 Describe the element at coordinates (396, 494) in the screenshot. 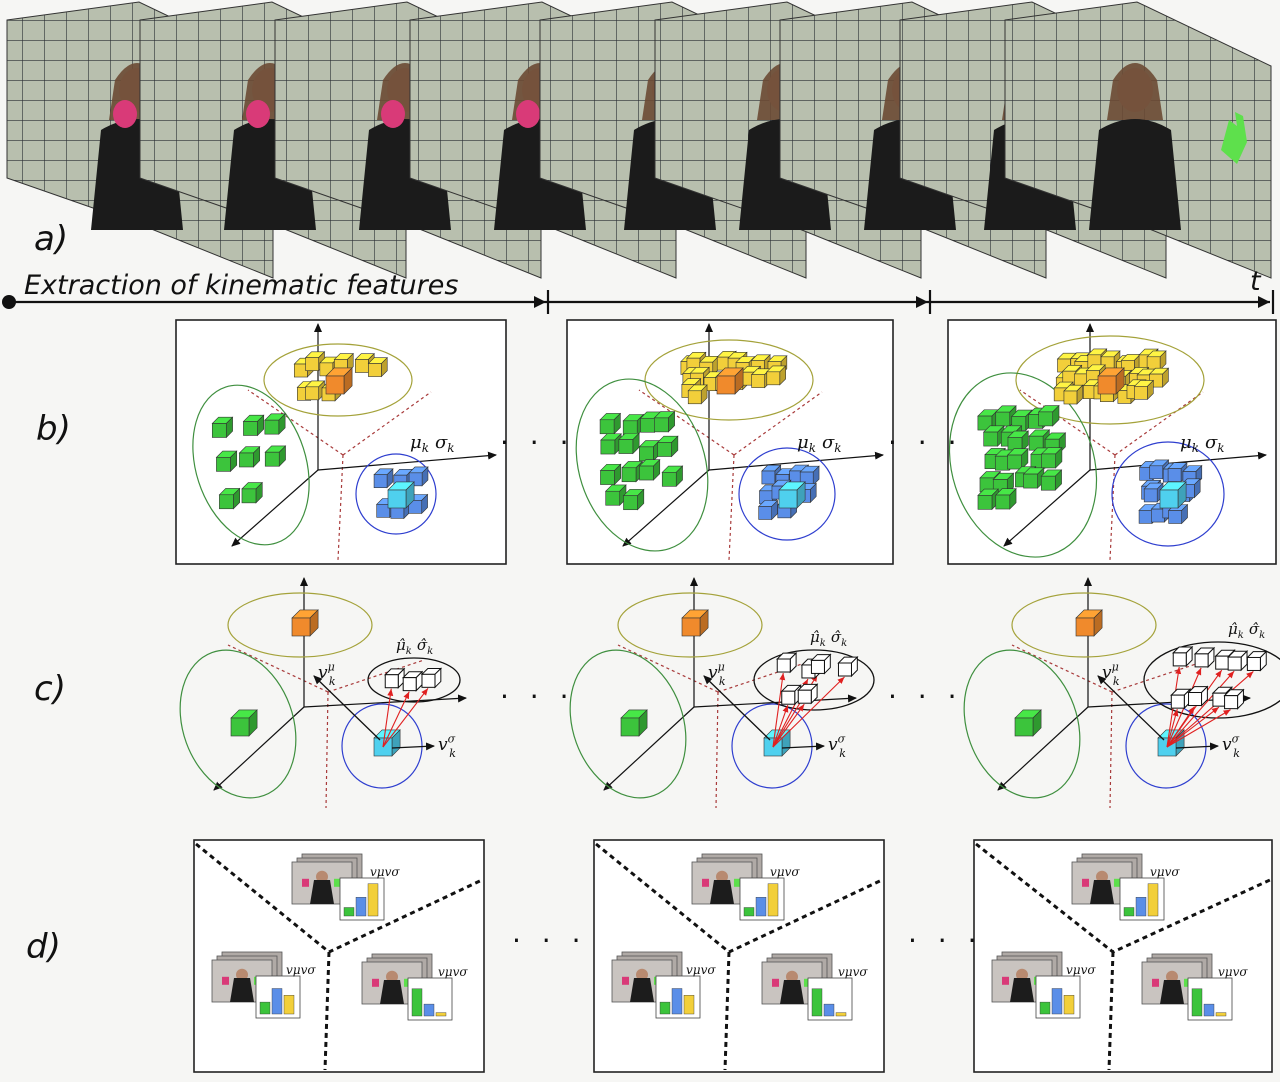

I see `cluster-ellipse-blue` at that location.